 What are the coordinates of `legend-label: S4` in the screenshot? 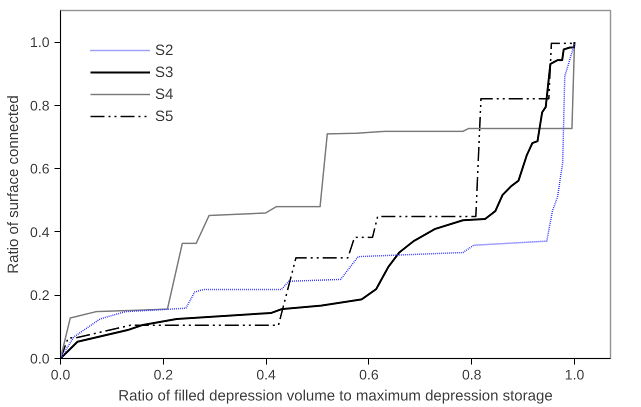 It's located at (164, 94).